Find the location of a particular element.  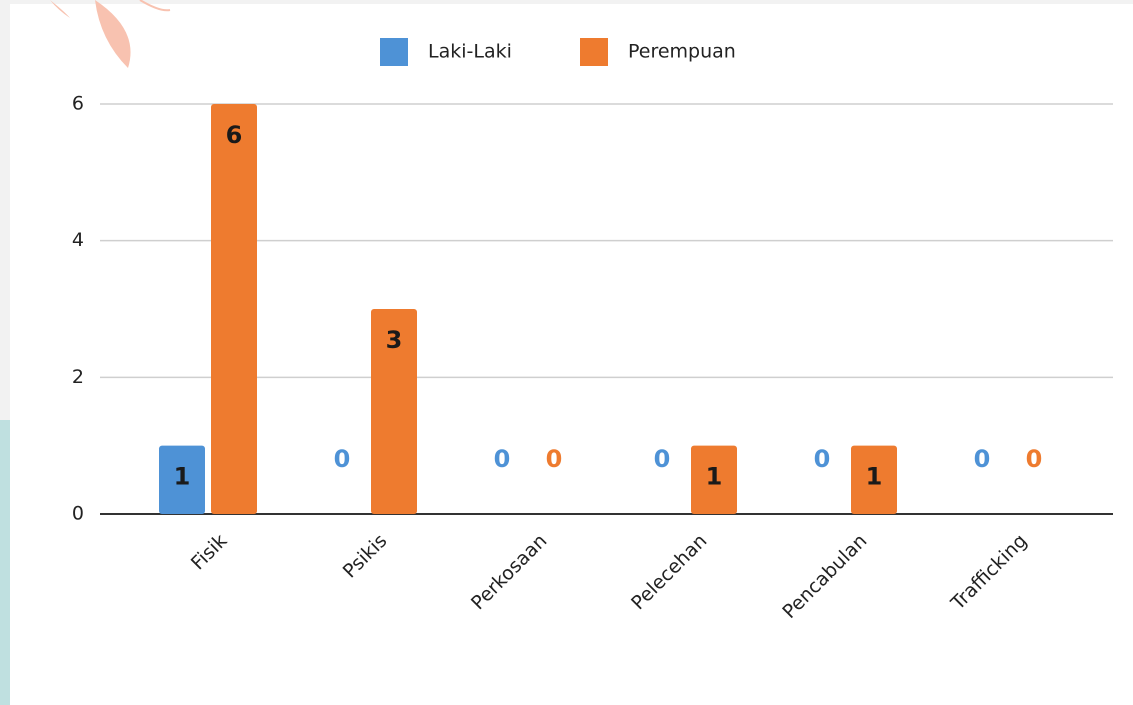

data-label: 6 is located at coordinates (234, 135).